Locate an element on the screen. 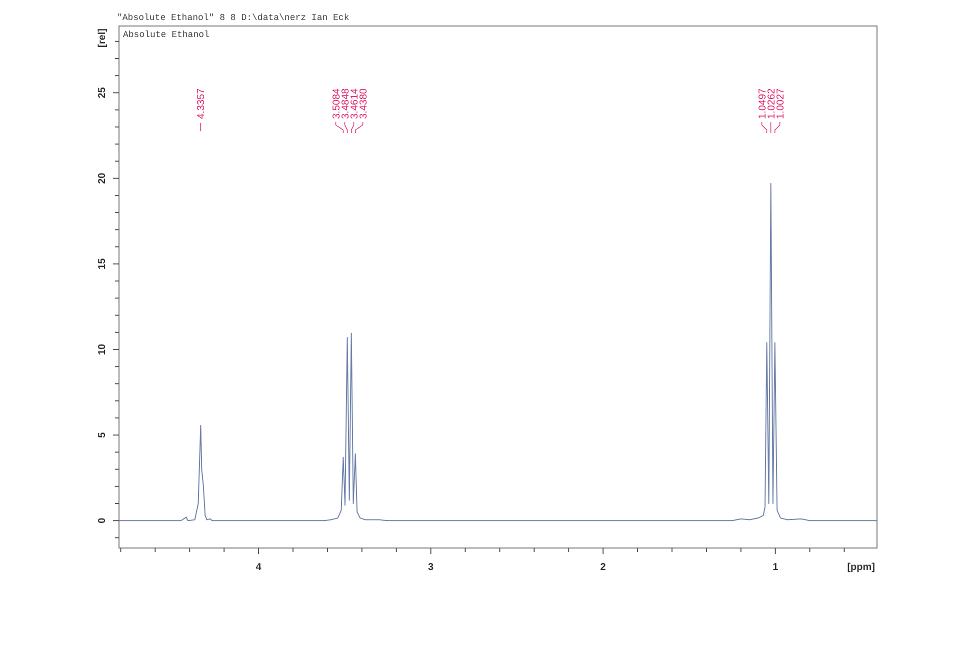  annotation: 3.4380 is located at coordinates (364, 103).